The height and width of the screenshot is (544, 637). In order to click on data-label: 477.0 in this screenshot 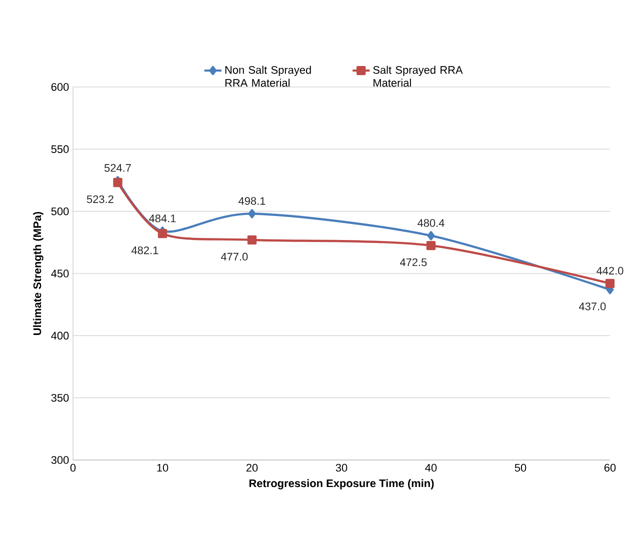, I will do `click(234, 256)`.